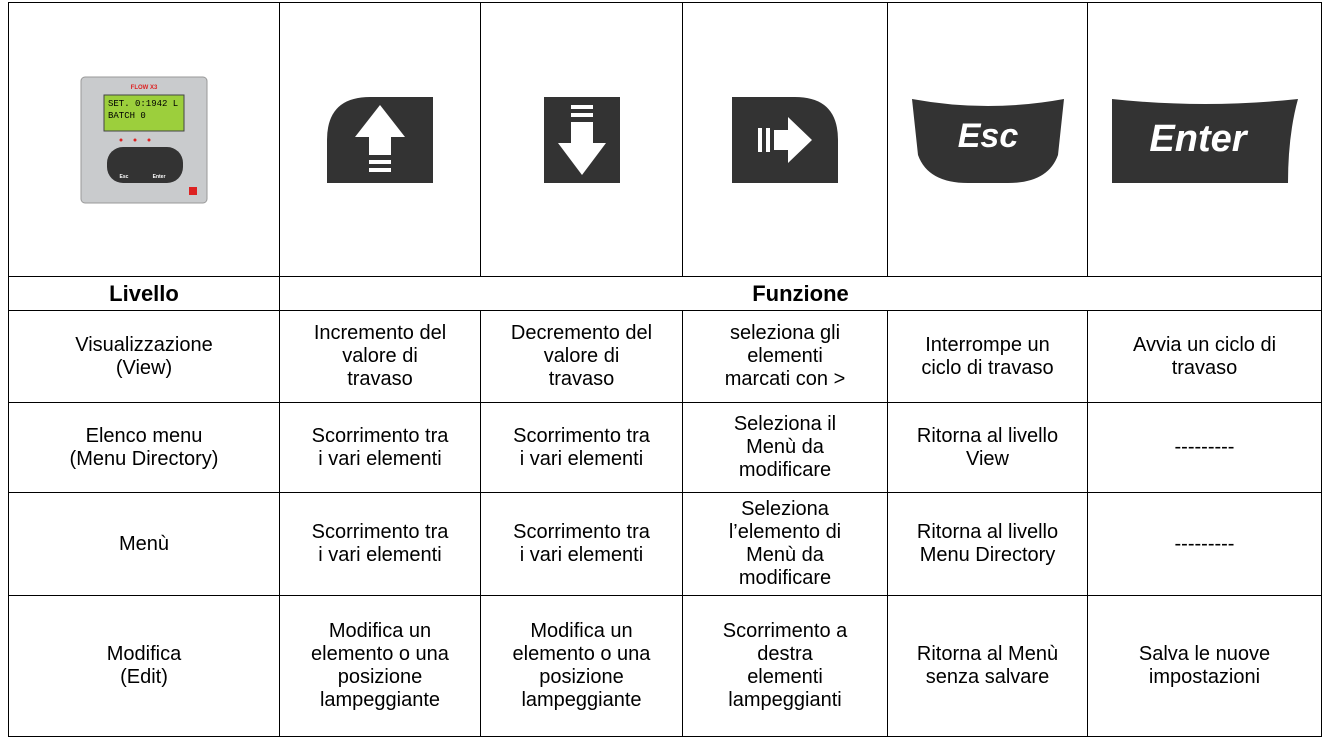  I want to click on function-cell: Salva le nuove impostazioni, so click(1204, 666).